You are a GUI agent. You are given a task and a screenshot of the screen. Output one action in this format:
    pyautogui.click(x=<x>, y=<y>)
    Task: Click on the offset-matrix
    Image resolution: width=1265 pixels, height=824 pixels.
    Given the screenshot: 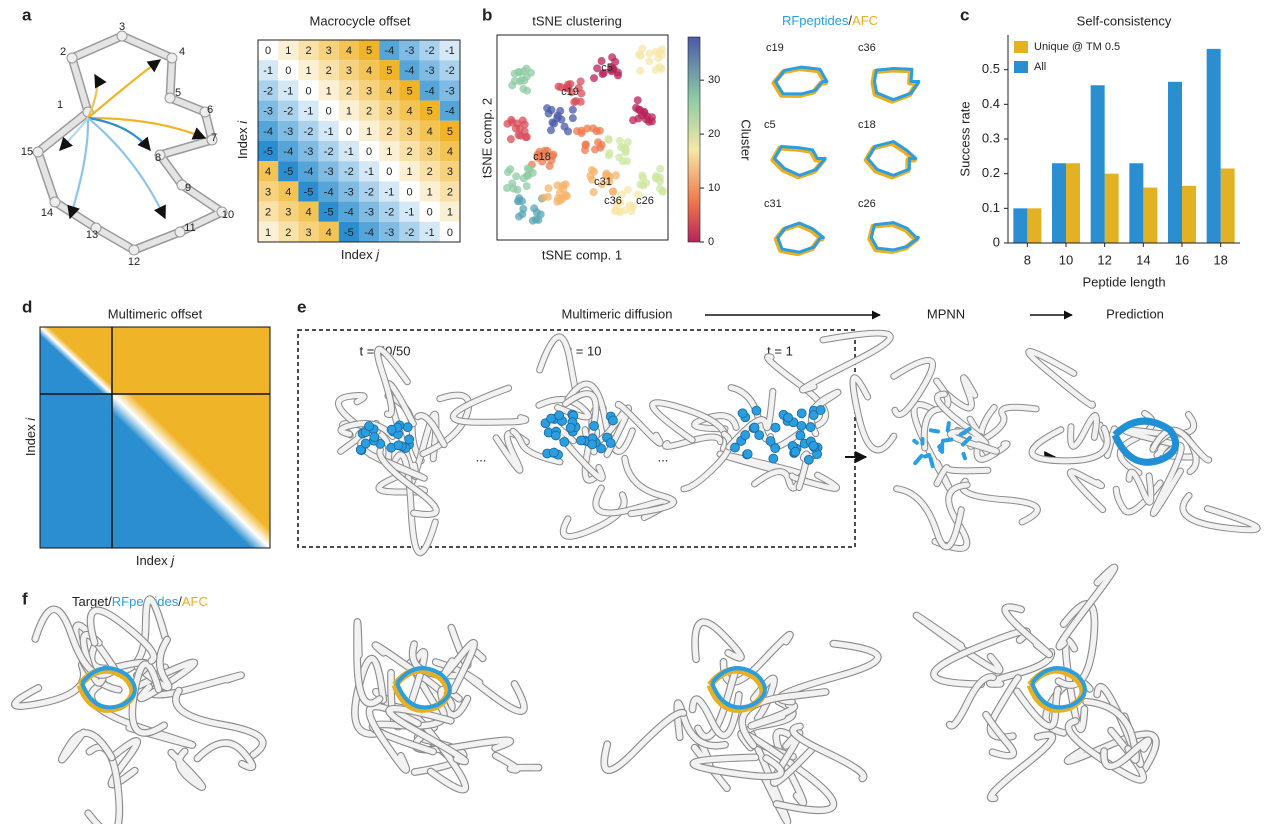 What is the action you would take?
    pyautogui.click(x=155, y=437)
    